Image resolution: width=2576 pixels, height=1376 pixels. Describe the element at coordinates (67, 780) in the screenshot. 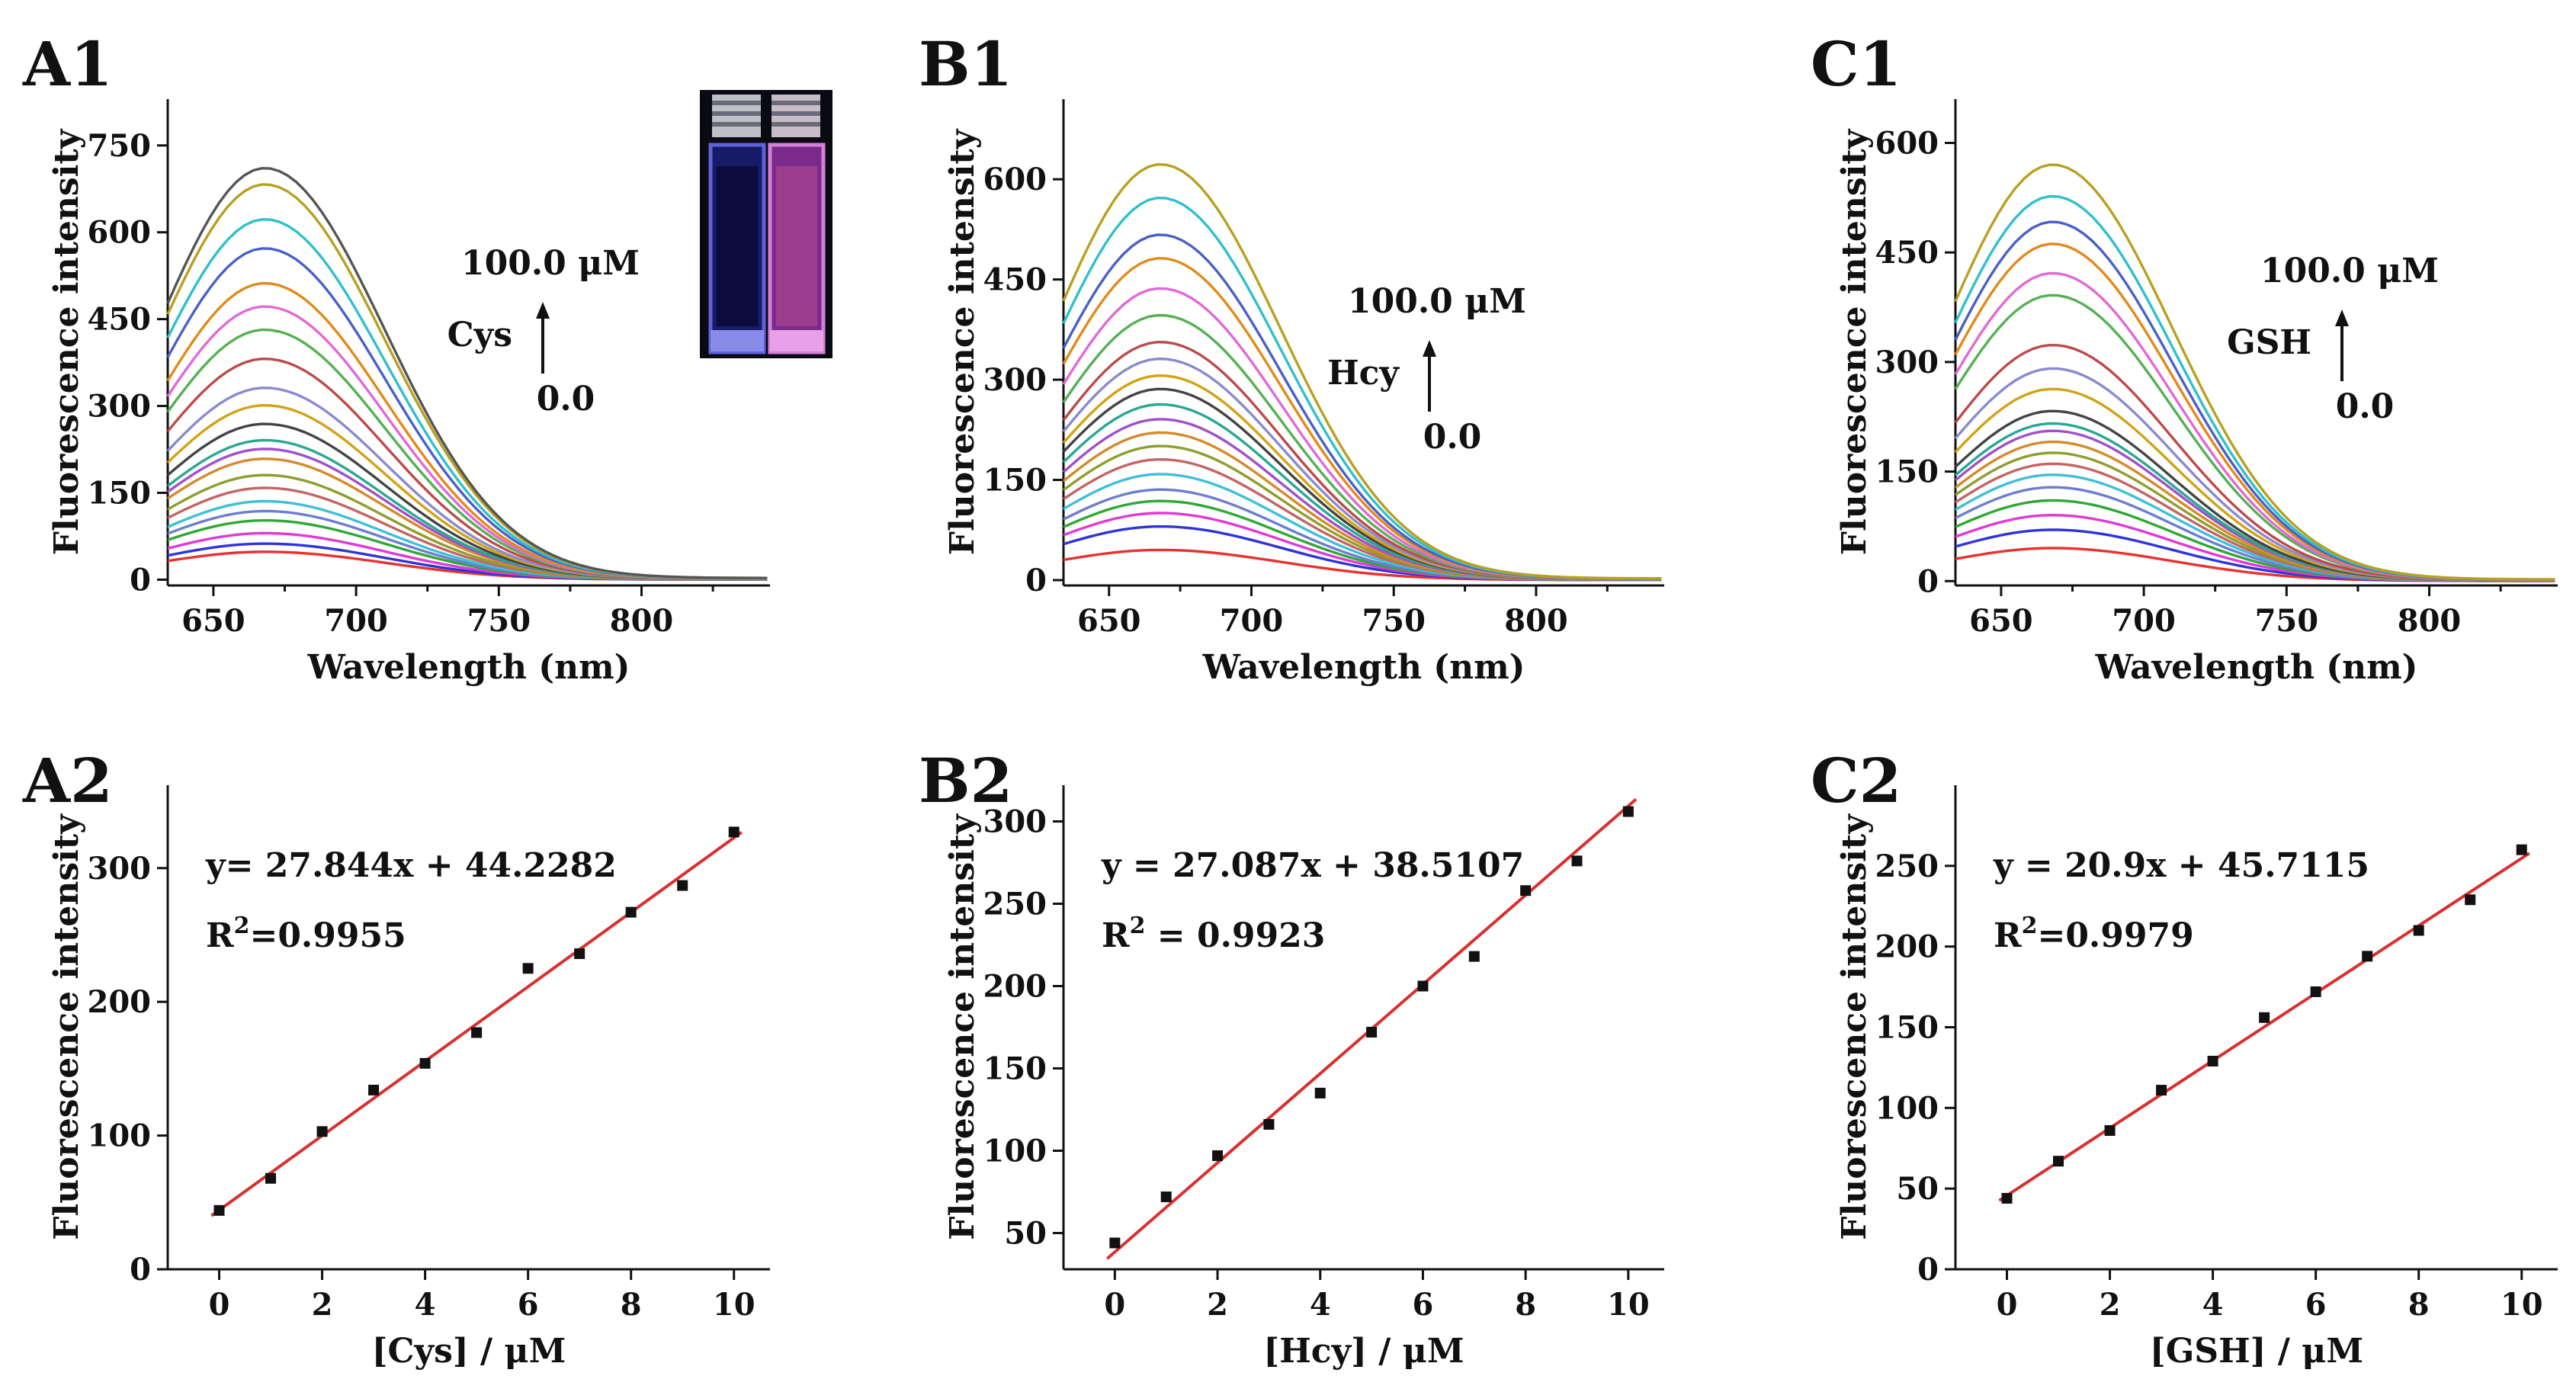

I see `panel-label-a2: A2` at that location.